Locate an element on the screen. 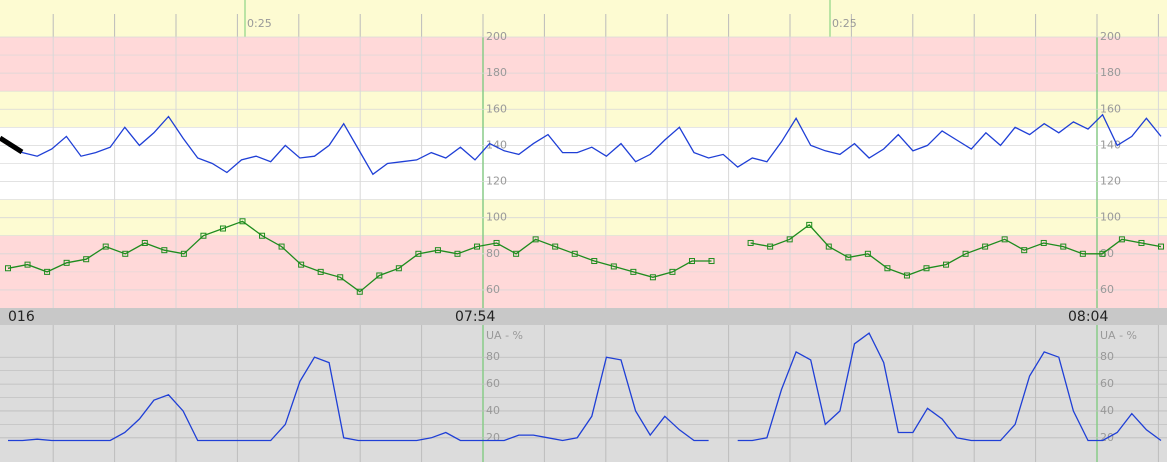 The height and width of the screenshot is (462, 1167). time-label: 08:04 is located at coordinates (1088, 317).